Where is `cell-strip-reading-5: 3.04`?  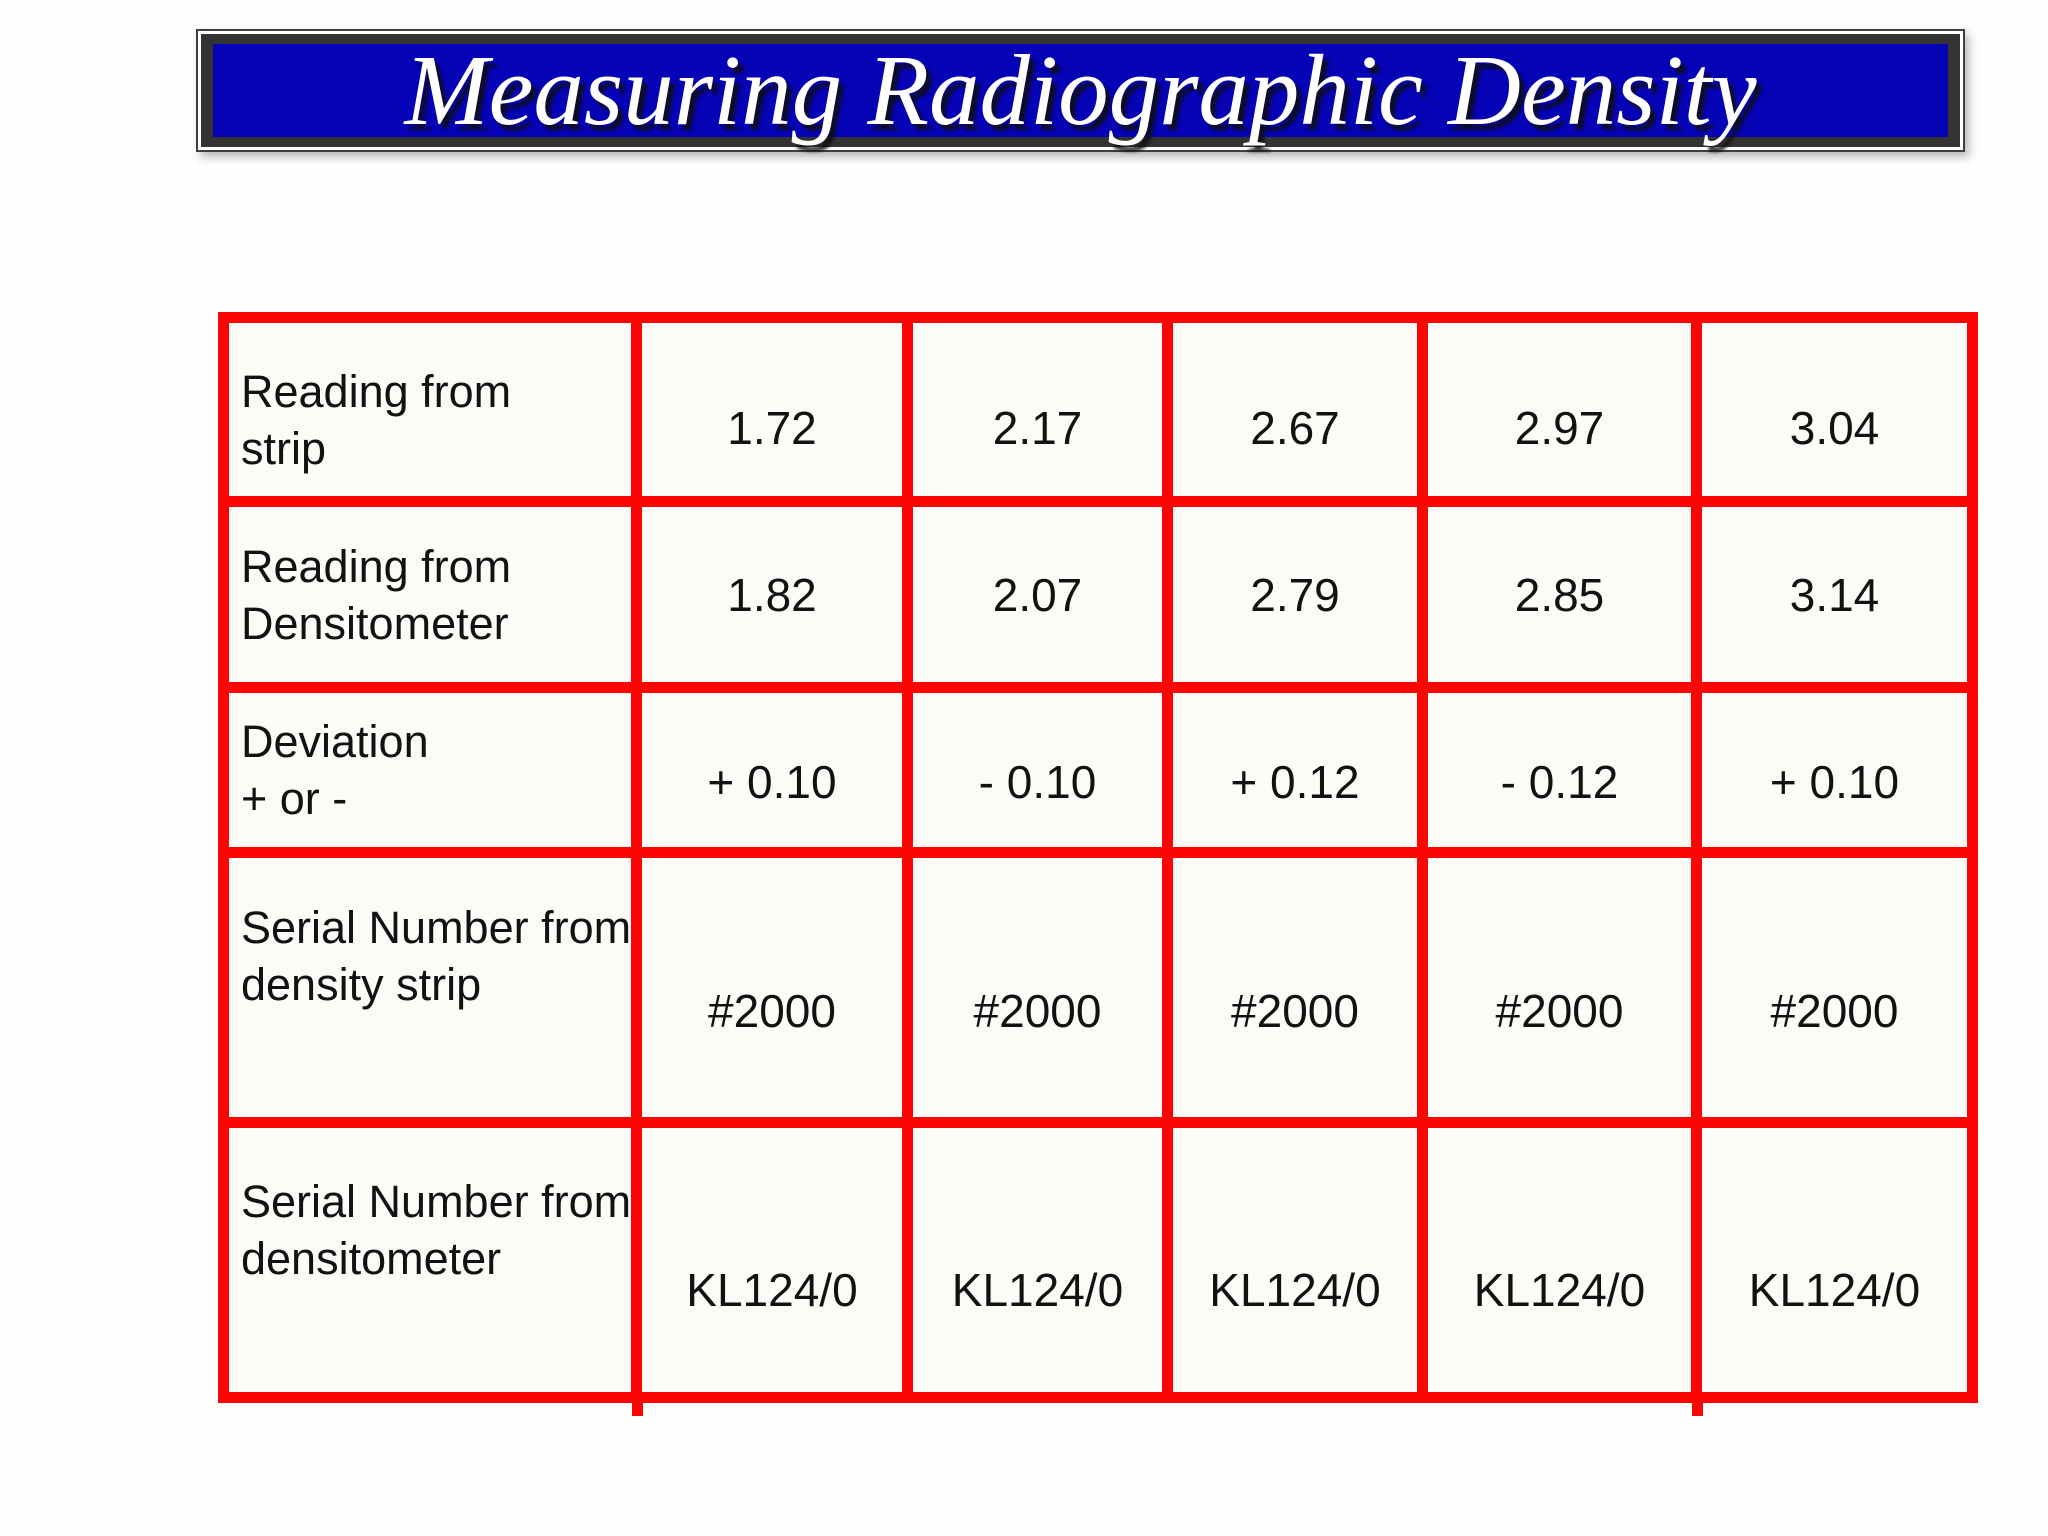
cell-strip-reading-5: 3.04 is located at coordinates (1834, 409).